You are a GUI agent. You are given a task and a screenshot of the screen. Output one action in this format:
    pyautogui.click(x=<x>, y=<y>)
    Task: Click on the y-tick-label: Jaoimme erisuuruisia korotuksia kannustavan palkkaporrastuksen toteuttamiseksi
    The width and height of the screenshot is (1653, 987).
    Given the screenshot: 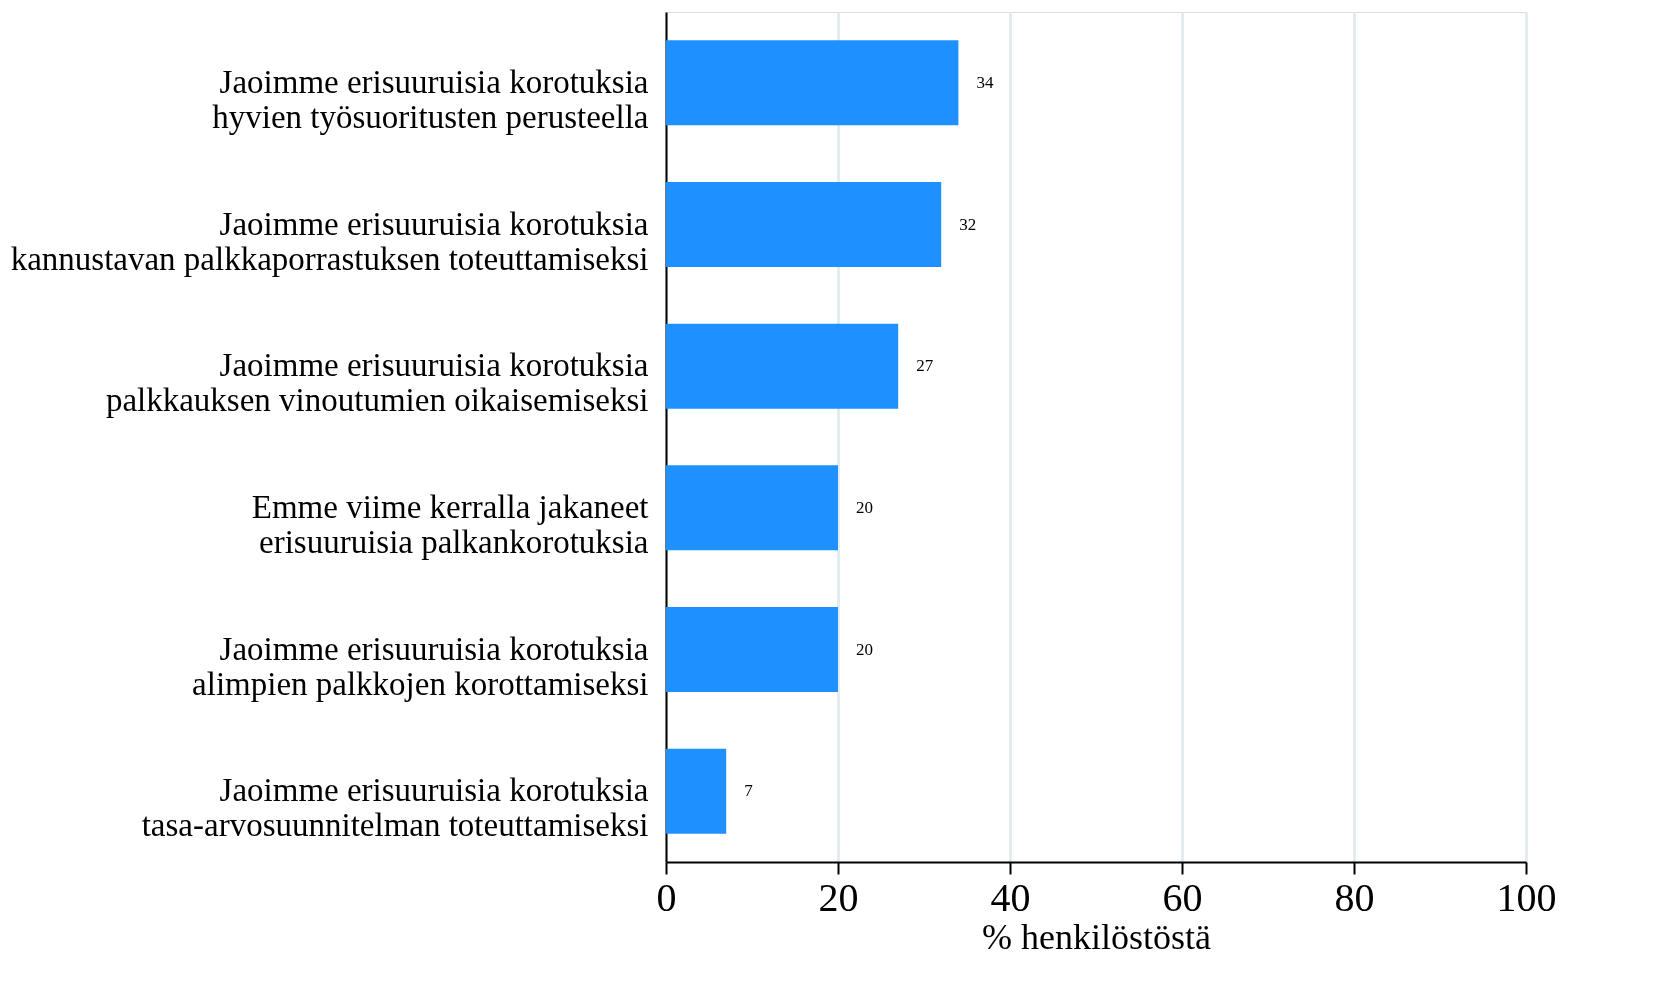 What is the action you would take?
    pyautogui.click(x=329, y=241)
    